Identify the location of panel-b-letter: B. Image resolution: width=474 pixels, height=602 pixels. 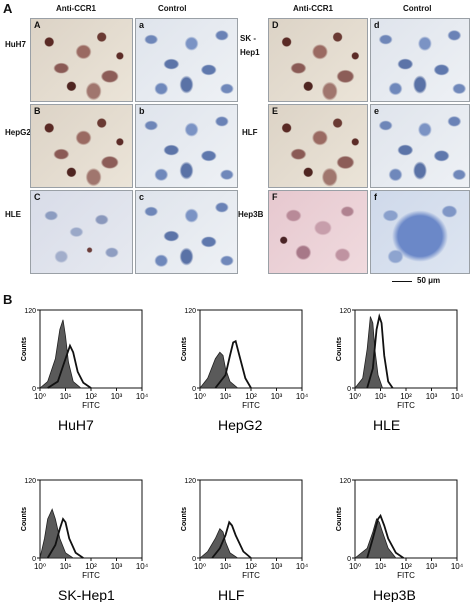
(8, 299).